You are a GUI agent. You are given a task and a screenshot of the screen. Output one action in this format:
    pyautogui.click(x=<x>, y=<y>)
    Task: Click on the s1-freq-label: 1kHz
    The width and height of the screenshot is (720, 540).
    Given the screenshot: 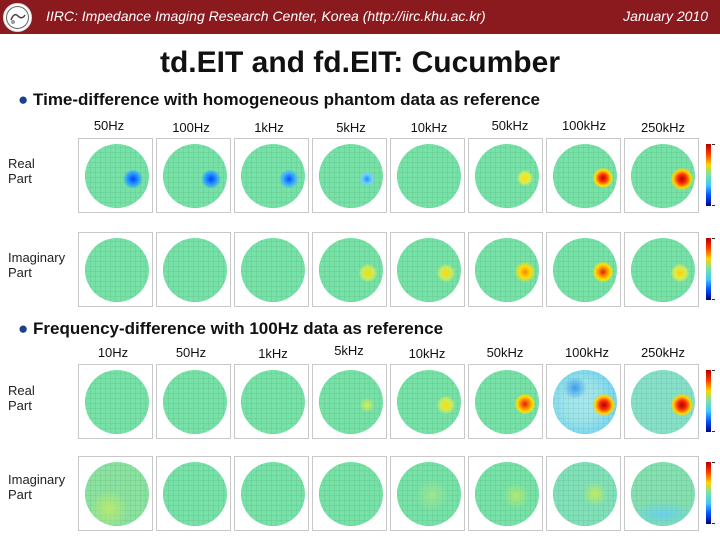 What is the action you would take?
    pyautogui.click(x=269, y=127)
    